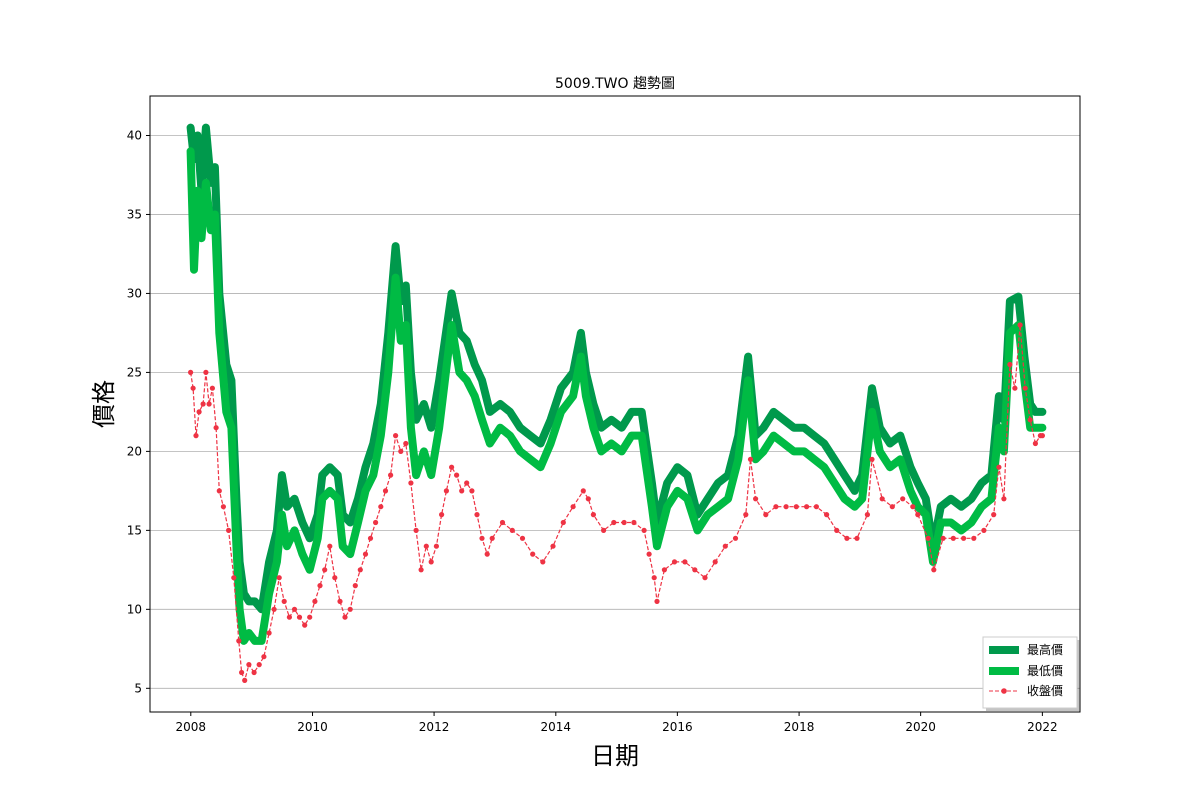 This screenshot has width=1200, height=804. I want to click on legend-marker-close, so click(1004, 691).